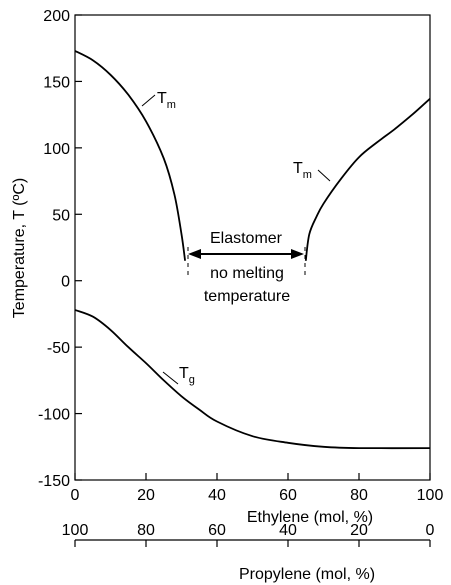  What do you see at coordinates (130, 155) in the screenshot?
I see `tm-left-curve` at bounding box center [130, 155].